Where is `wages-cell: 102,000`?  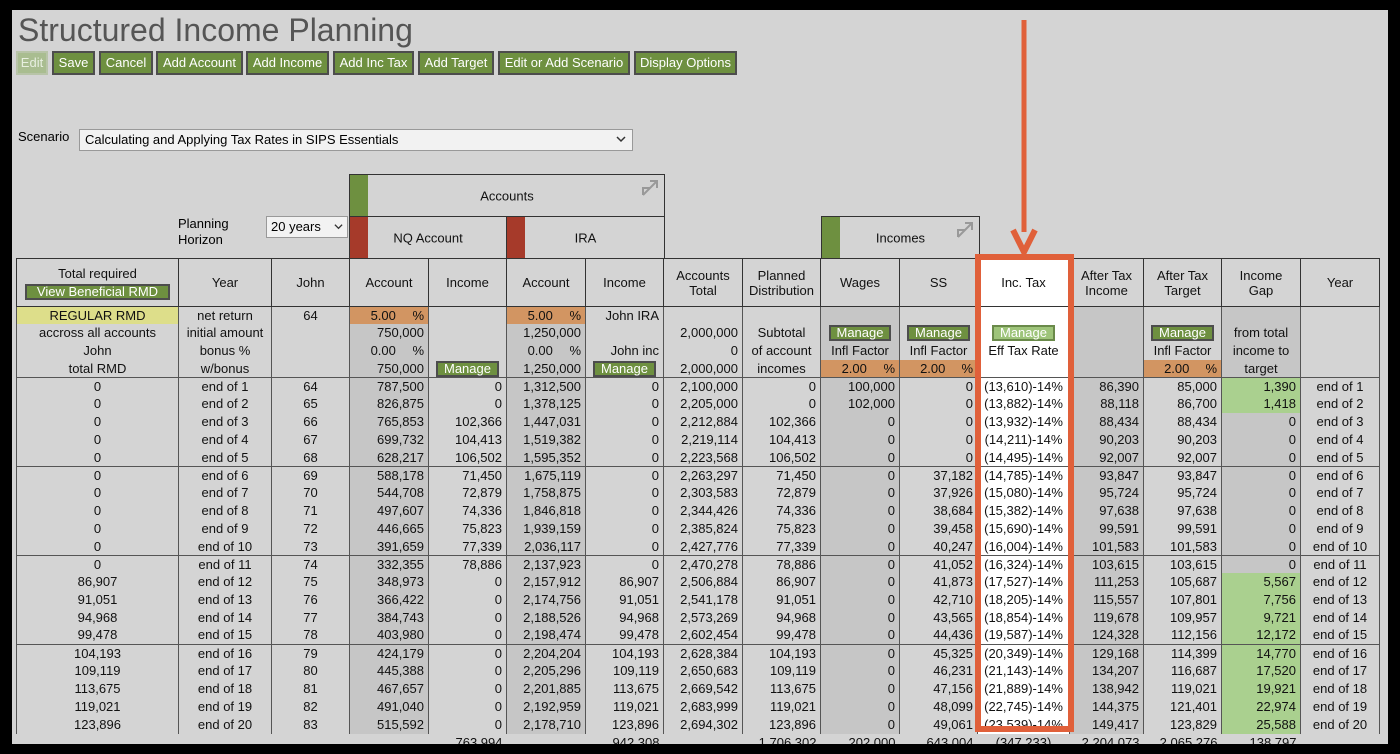 wages-cell: 102,000 is located at coordinates (860, 404).